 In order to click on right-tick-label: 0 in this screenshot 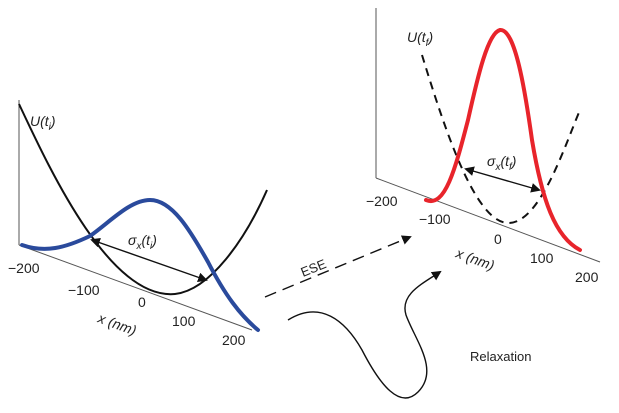, I will do `click(498, 239)`.